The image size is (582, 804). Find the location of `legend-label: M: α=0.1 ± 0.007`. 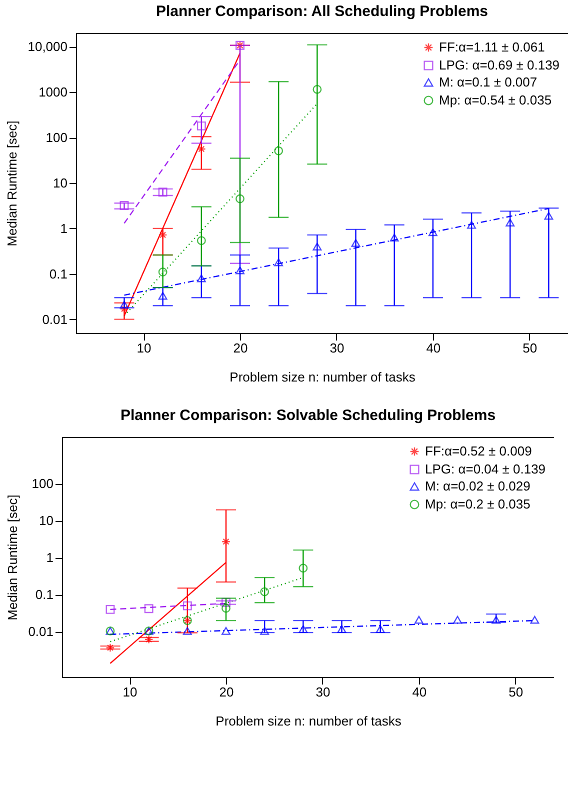

legend-label: M: α=0.1 ± 0.007 is located at coordinates (488, 82).